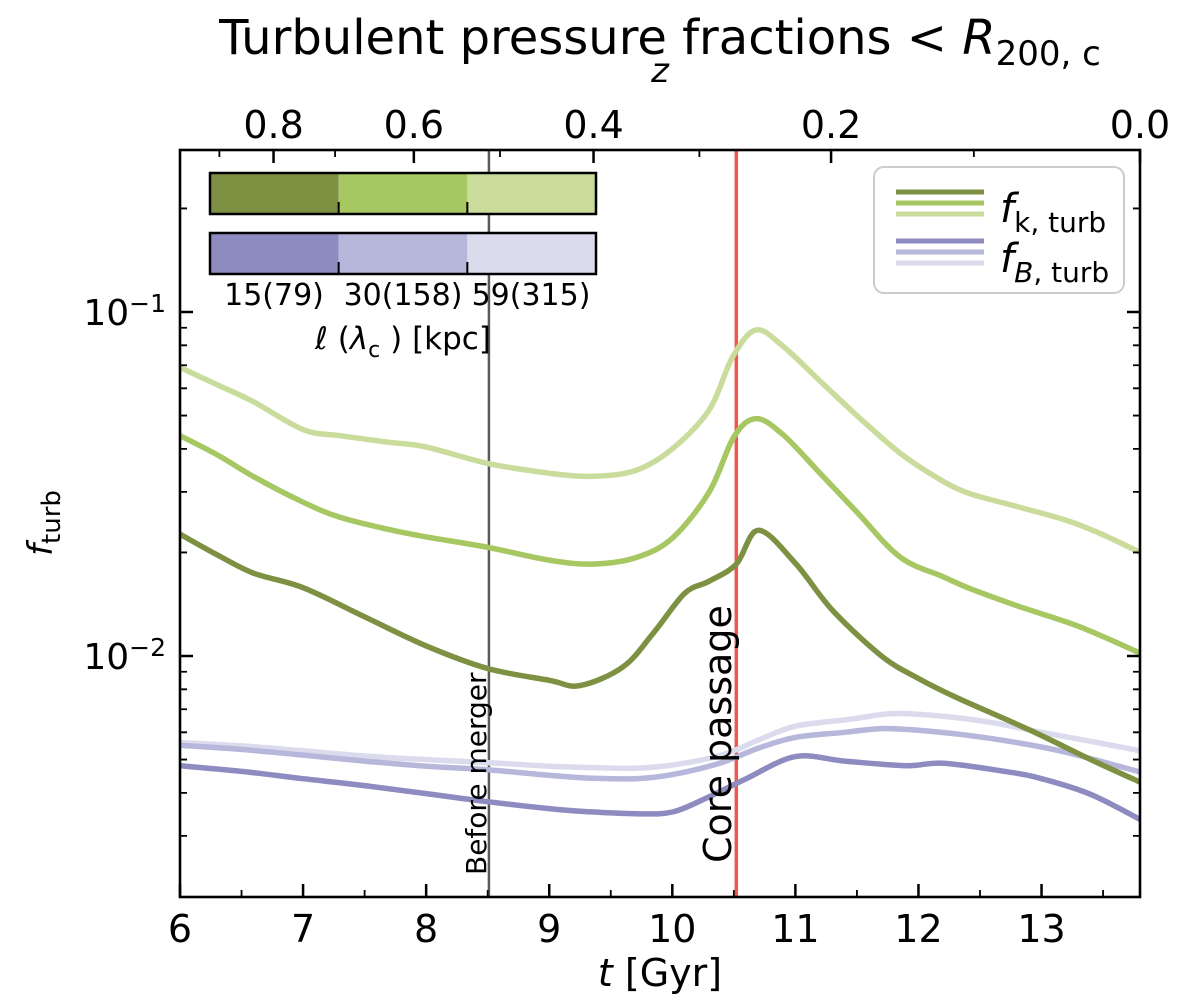 This screenshot has width=1200, height=1000. Describe the element at coordinates (999, 230) in the screenshot. I see `legend` at that location.